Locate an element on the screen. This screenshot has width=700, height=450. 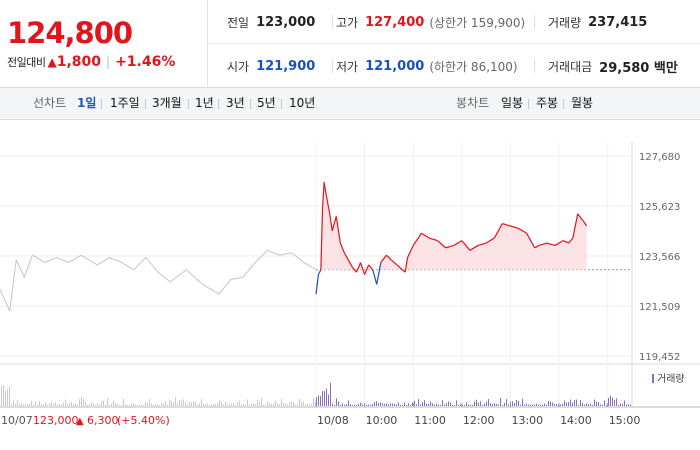
volume-stat: 거래량 237,415 is located at coordinates (597, 22).